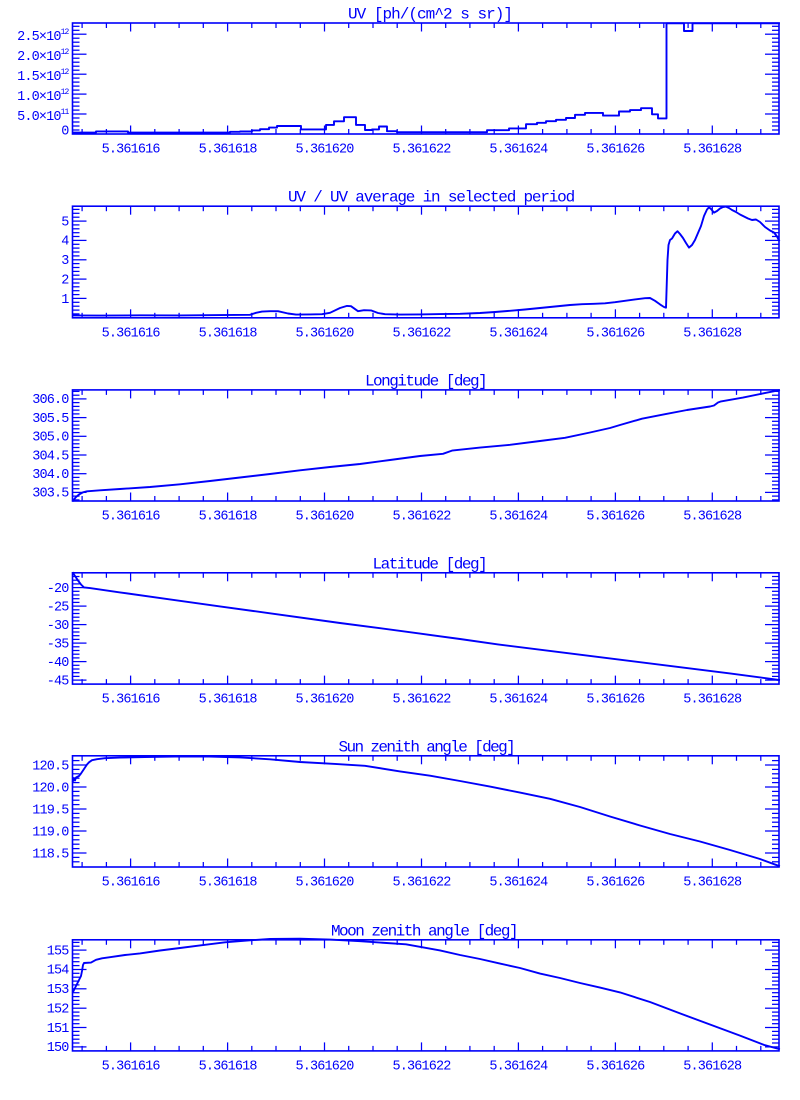 The height and width of the screenshot is (1100, 800). What do you see at coordinates (58, 1029) in the screenshot?
I see `svg-text: 151` at bounding box center [58, 1029].